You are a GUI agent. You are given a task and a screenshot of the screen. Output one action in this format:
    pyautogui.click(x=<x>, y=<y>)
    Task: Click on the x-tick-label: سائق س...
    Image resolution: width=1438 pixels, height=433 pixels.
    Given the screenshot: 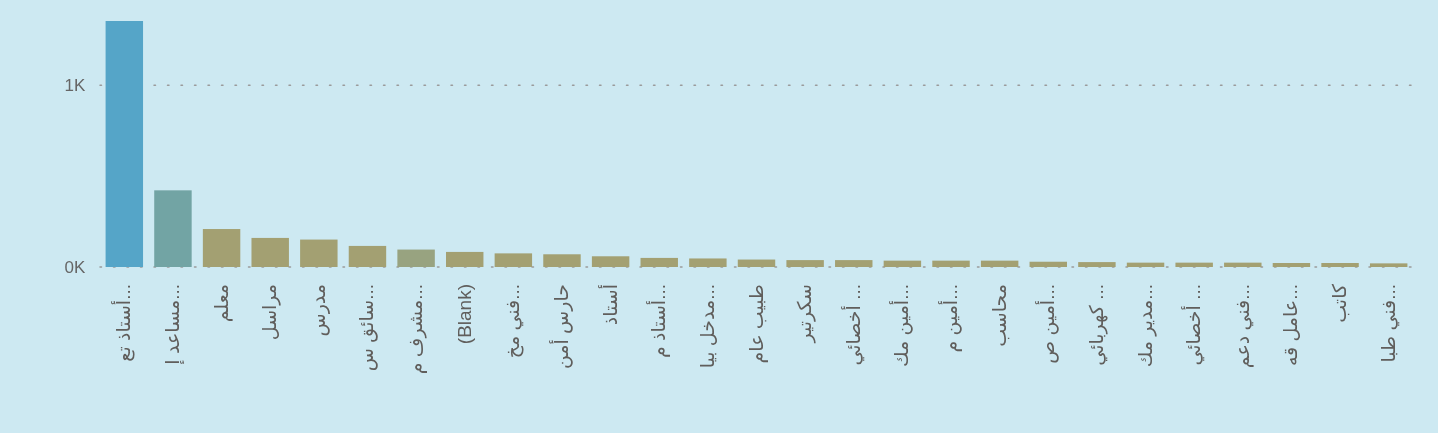 What is the action you would take?
    pyautogui.click(x=367, y=328)
    